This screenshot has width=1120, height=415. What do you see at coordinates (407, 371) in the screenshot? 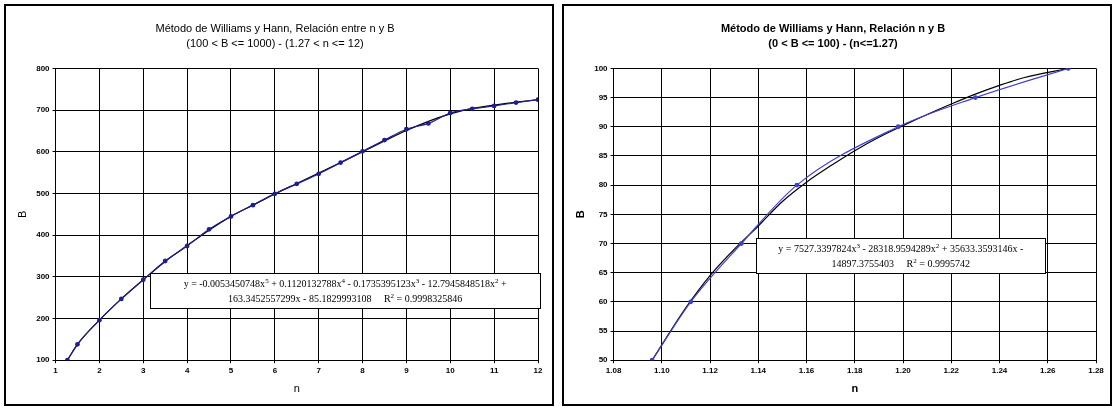
I see `x-tick-label: 9` at bounding box center [407, 371].